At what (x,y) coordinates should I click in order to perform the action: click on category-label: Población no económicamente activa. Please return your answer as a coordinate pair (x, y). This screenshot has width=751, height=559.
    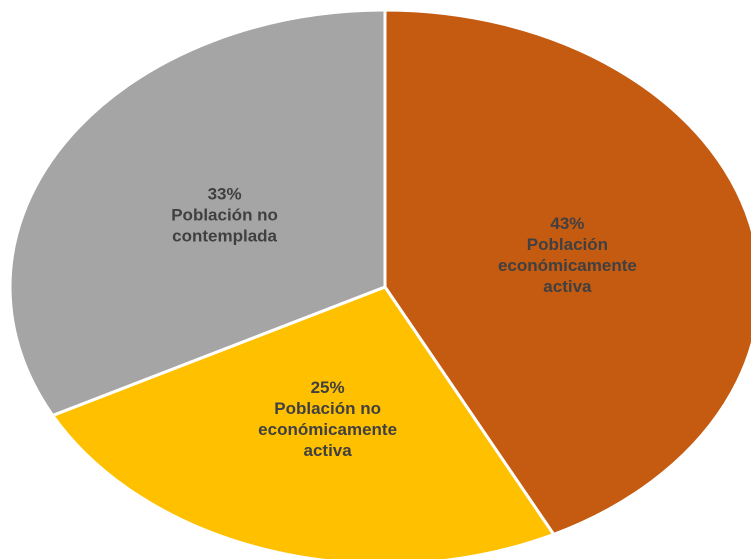
    Looking at the image, I should click on (328, 429).